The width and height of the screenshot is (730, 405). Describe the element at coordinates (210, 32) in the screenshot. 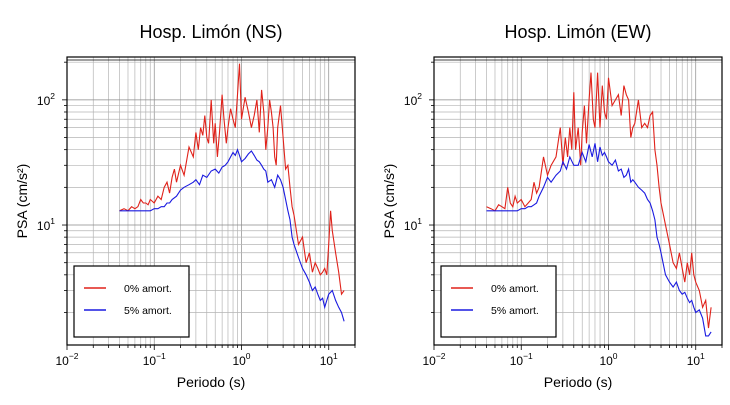

I see `chart-title: Hosp. Limón (NS)` at that location.